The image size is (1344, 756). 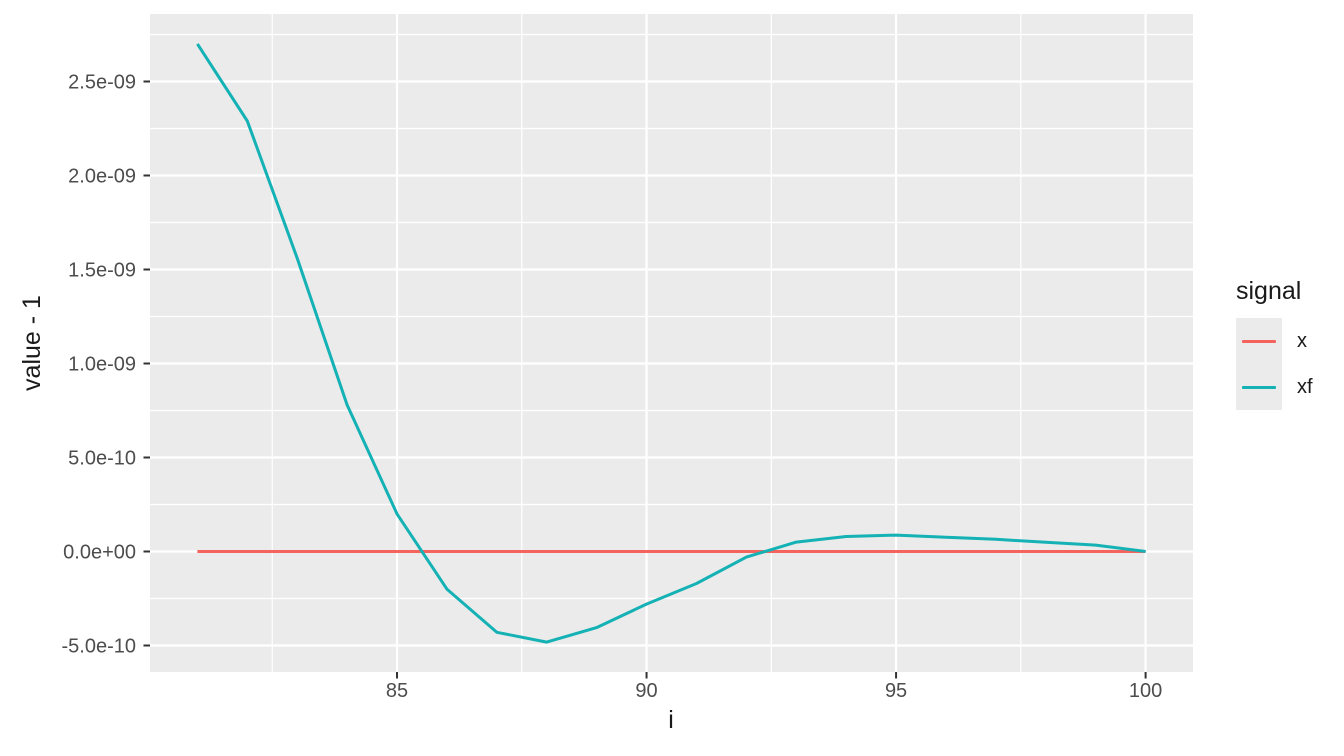 I want to click on y-tick-label: 1.0e-09, so click(x=102, y=364).